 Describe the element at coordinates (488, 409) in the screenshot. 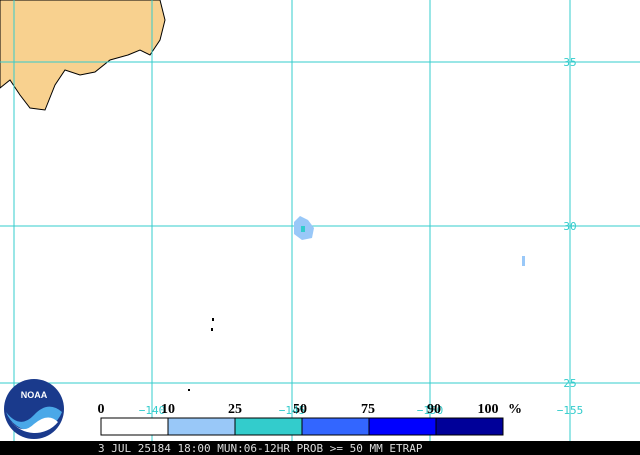

I see `legend-label: 100` at that location.